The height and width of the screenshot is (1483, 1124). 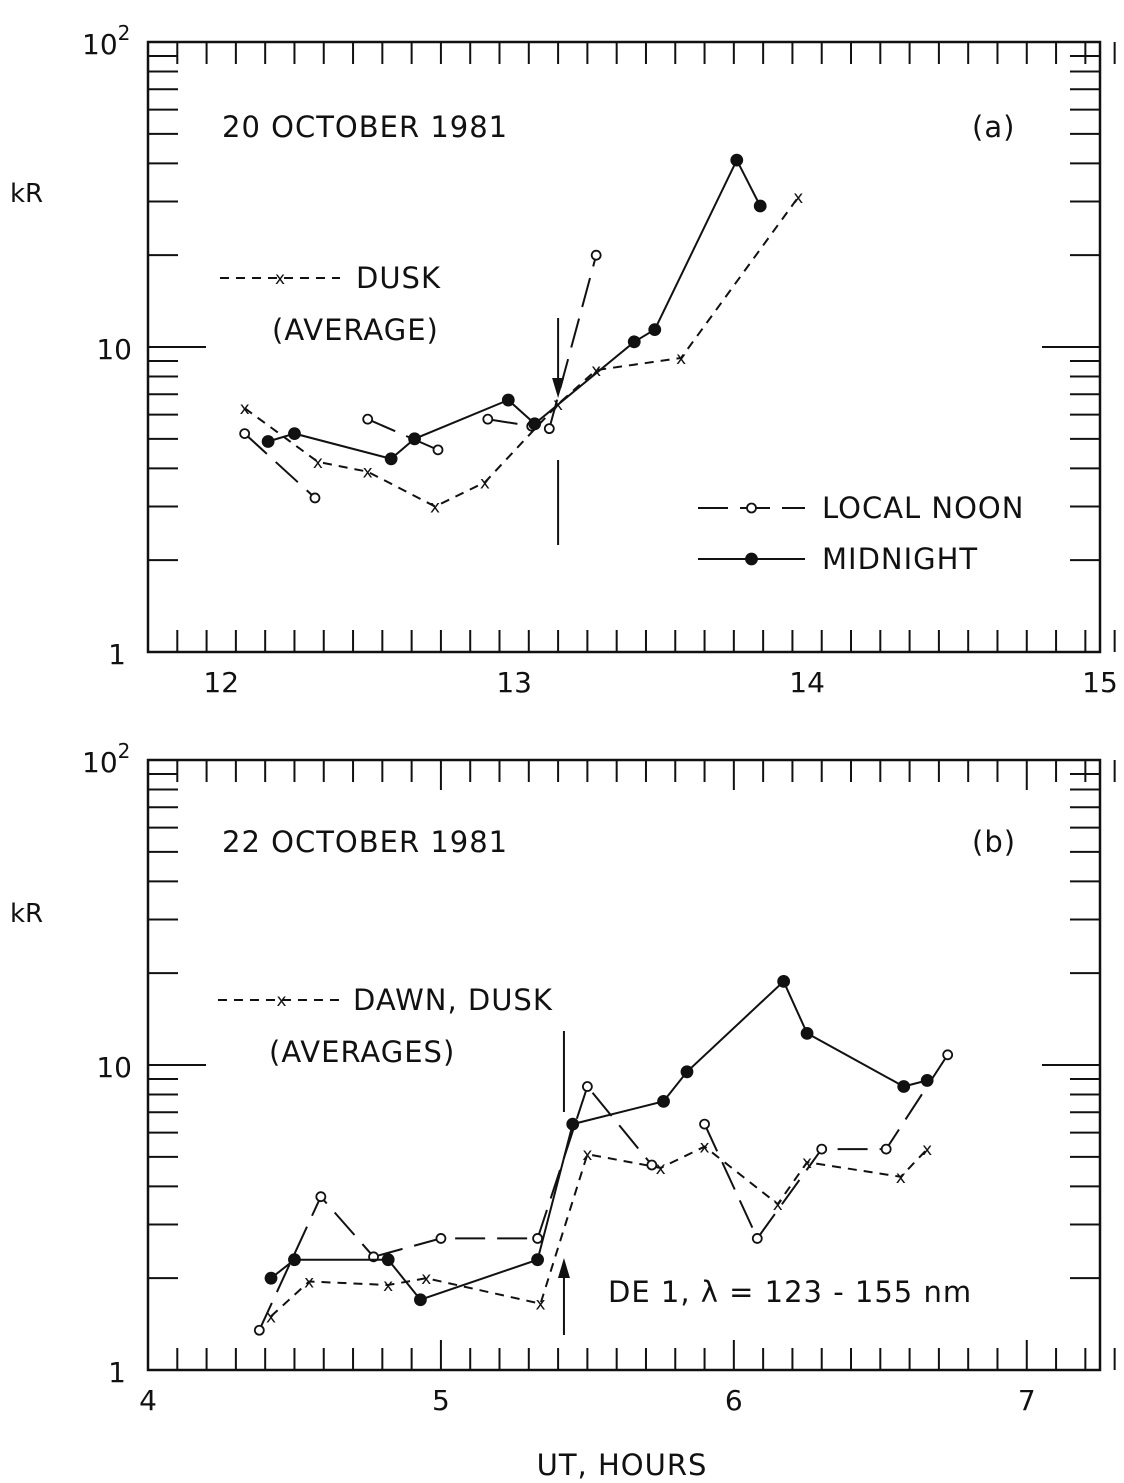 I want to click on panel-b-title: 22 OCTOBER 1981, so click(x=365, y=842).